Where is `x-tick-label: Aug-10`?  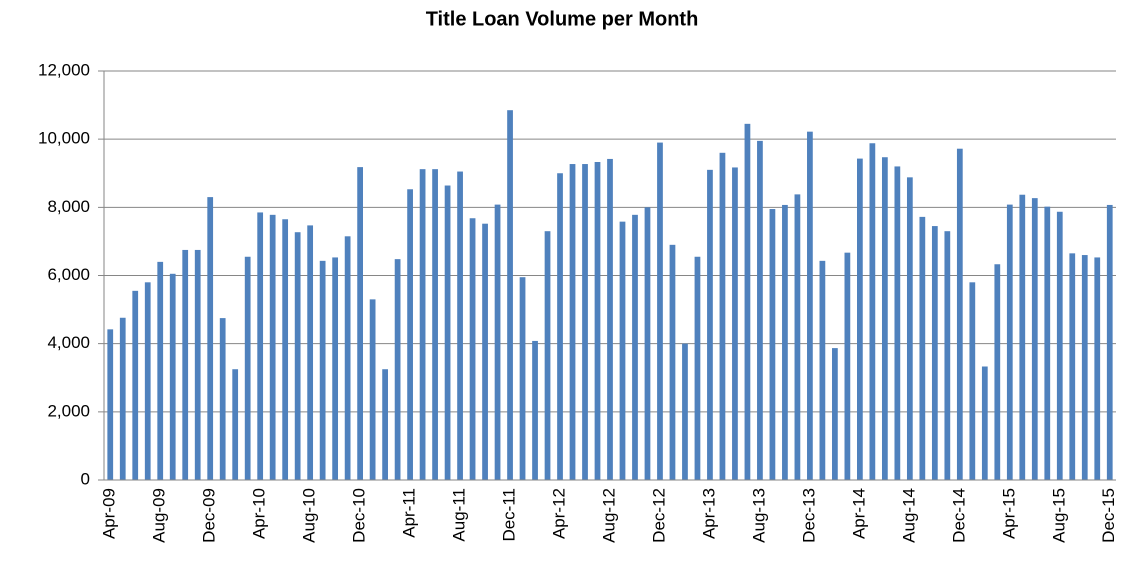 x-tick-label: Aug-10 is located at coordinates (309, 515).